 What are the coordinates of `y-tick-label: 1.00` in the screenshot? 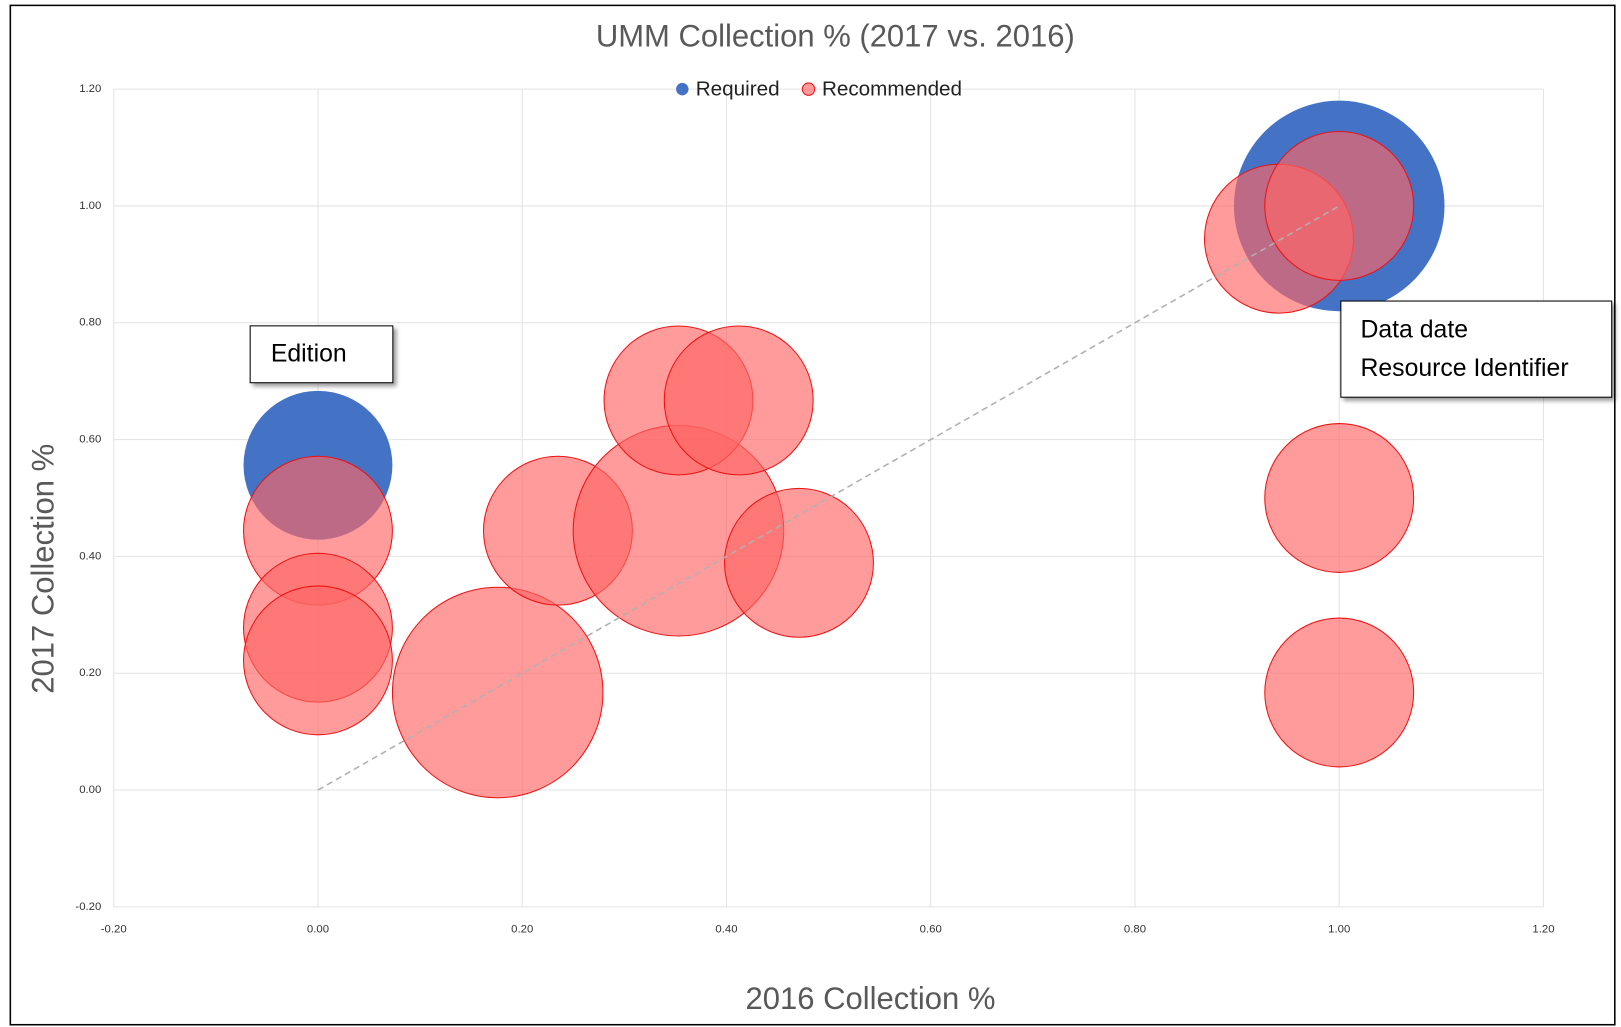 It's located at (90, 206).